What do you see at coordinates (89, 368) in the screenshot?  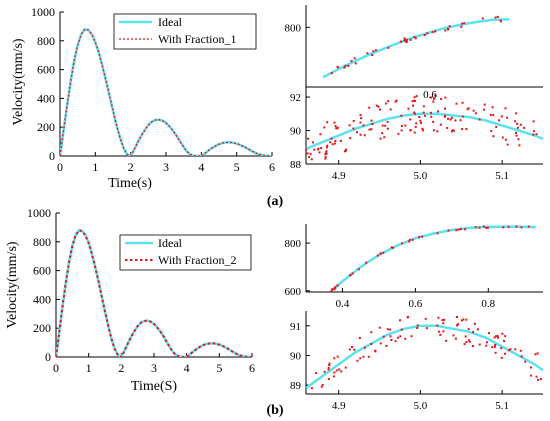 I see `x-tick-label: 1` at bounding box center [89, 368].